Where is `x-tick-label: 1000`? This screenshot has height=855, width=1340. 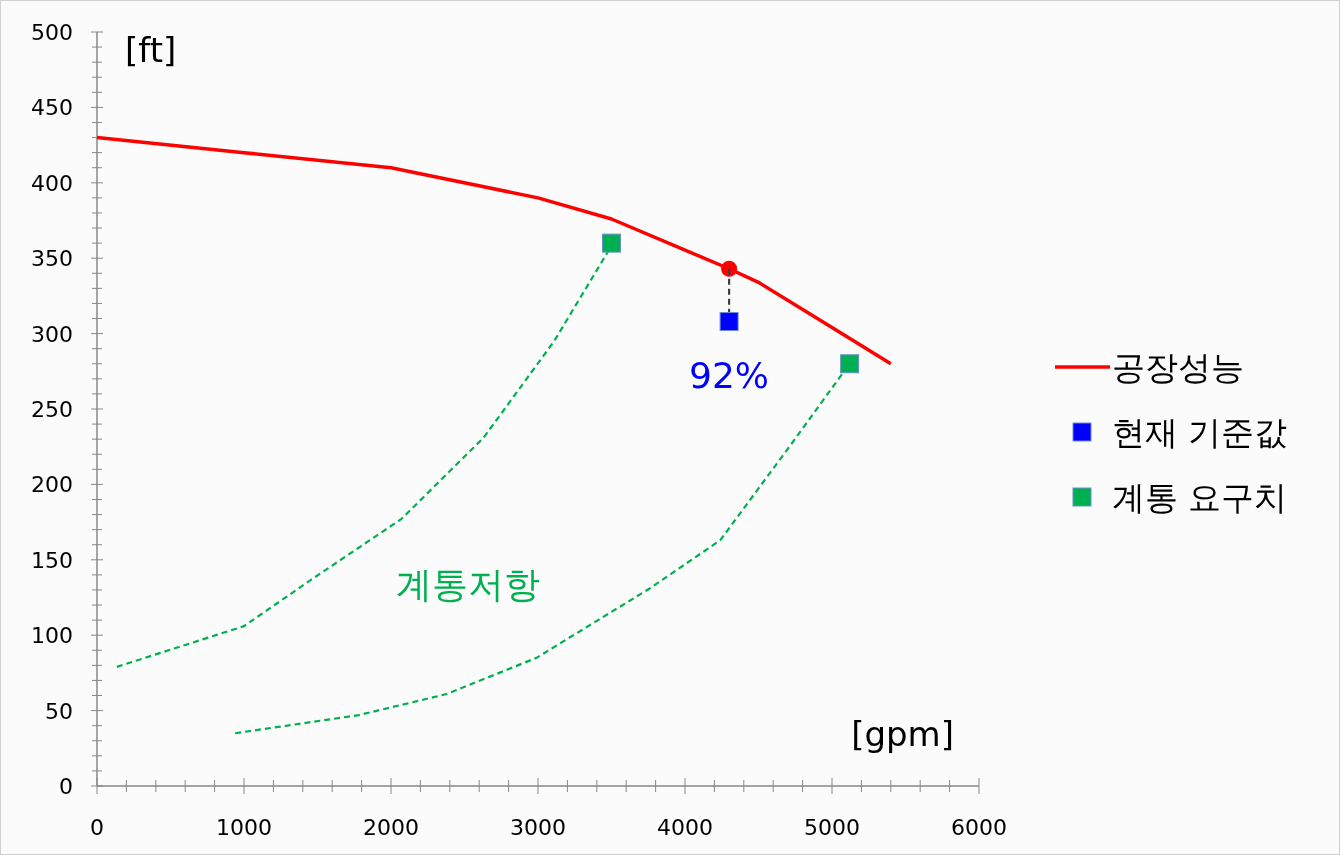 x-tick-label: 1000 is located at coordinates (244, 827).